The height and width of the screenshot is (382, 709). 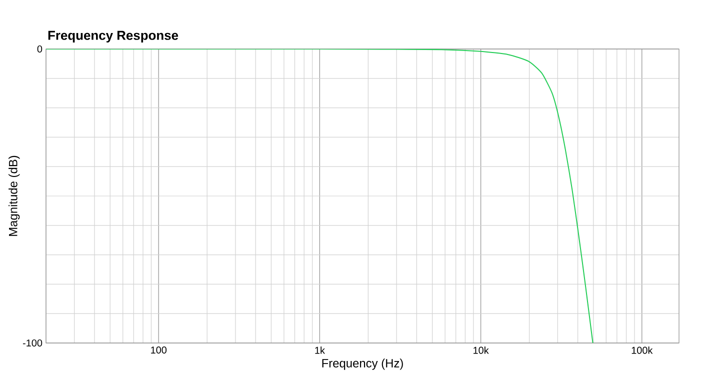 I want to click on y-tick-label: -100, so click(x=32, y=343).